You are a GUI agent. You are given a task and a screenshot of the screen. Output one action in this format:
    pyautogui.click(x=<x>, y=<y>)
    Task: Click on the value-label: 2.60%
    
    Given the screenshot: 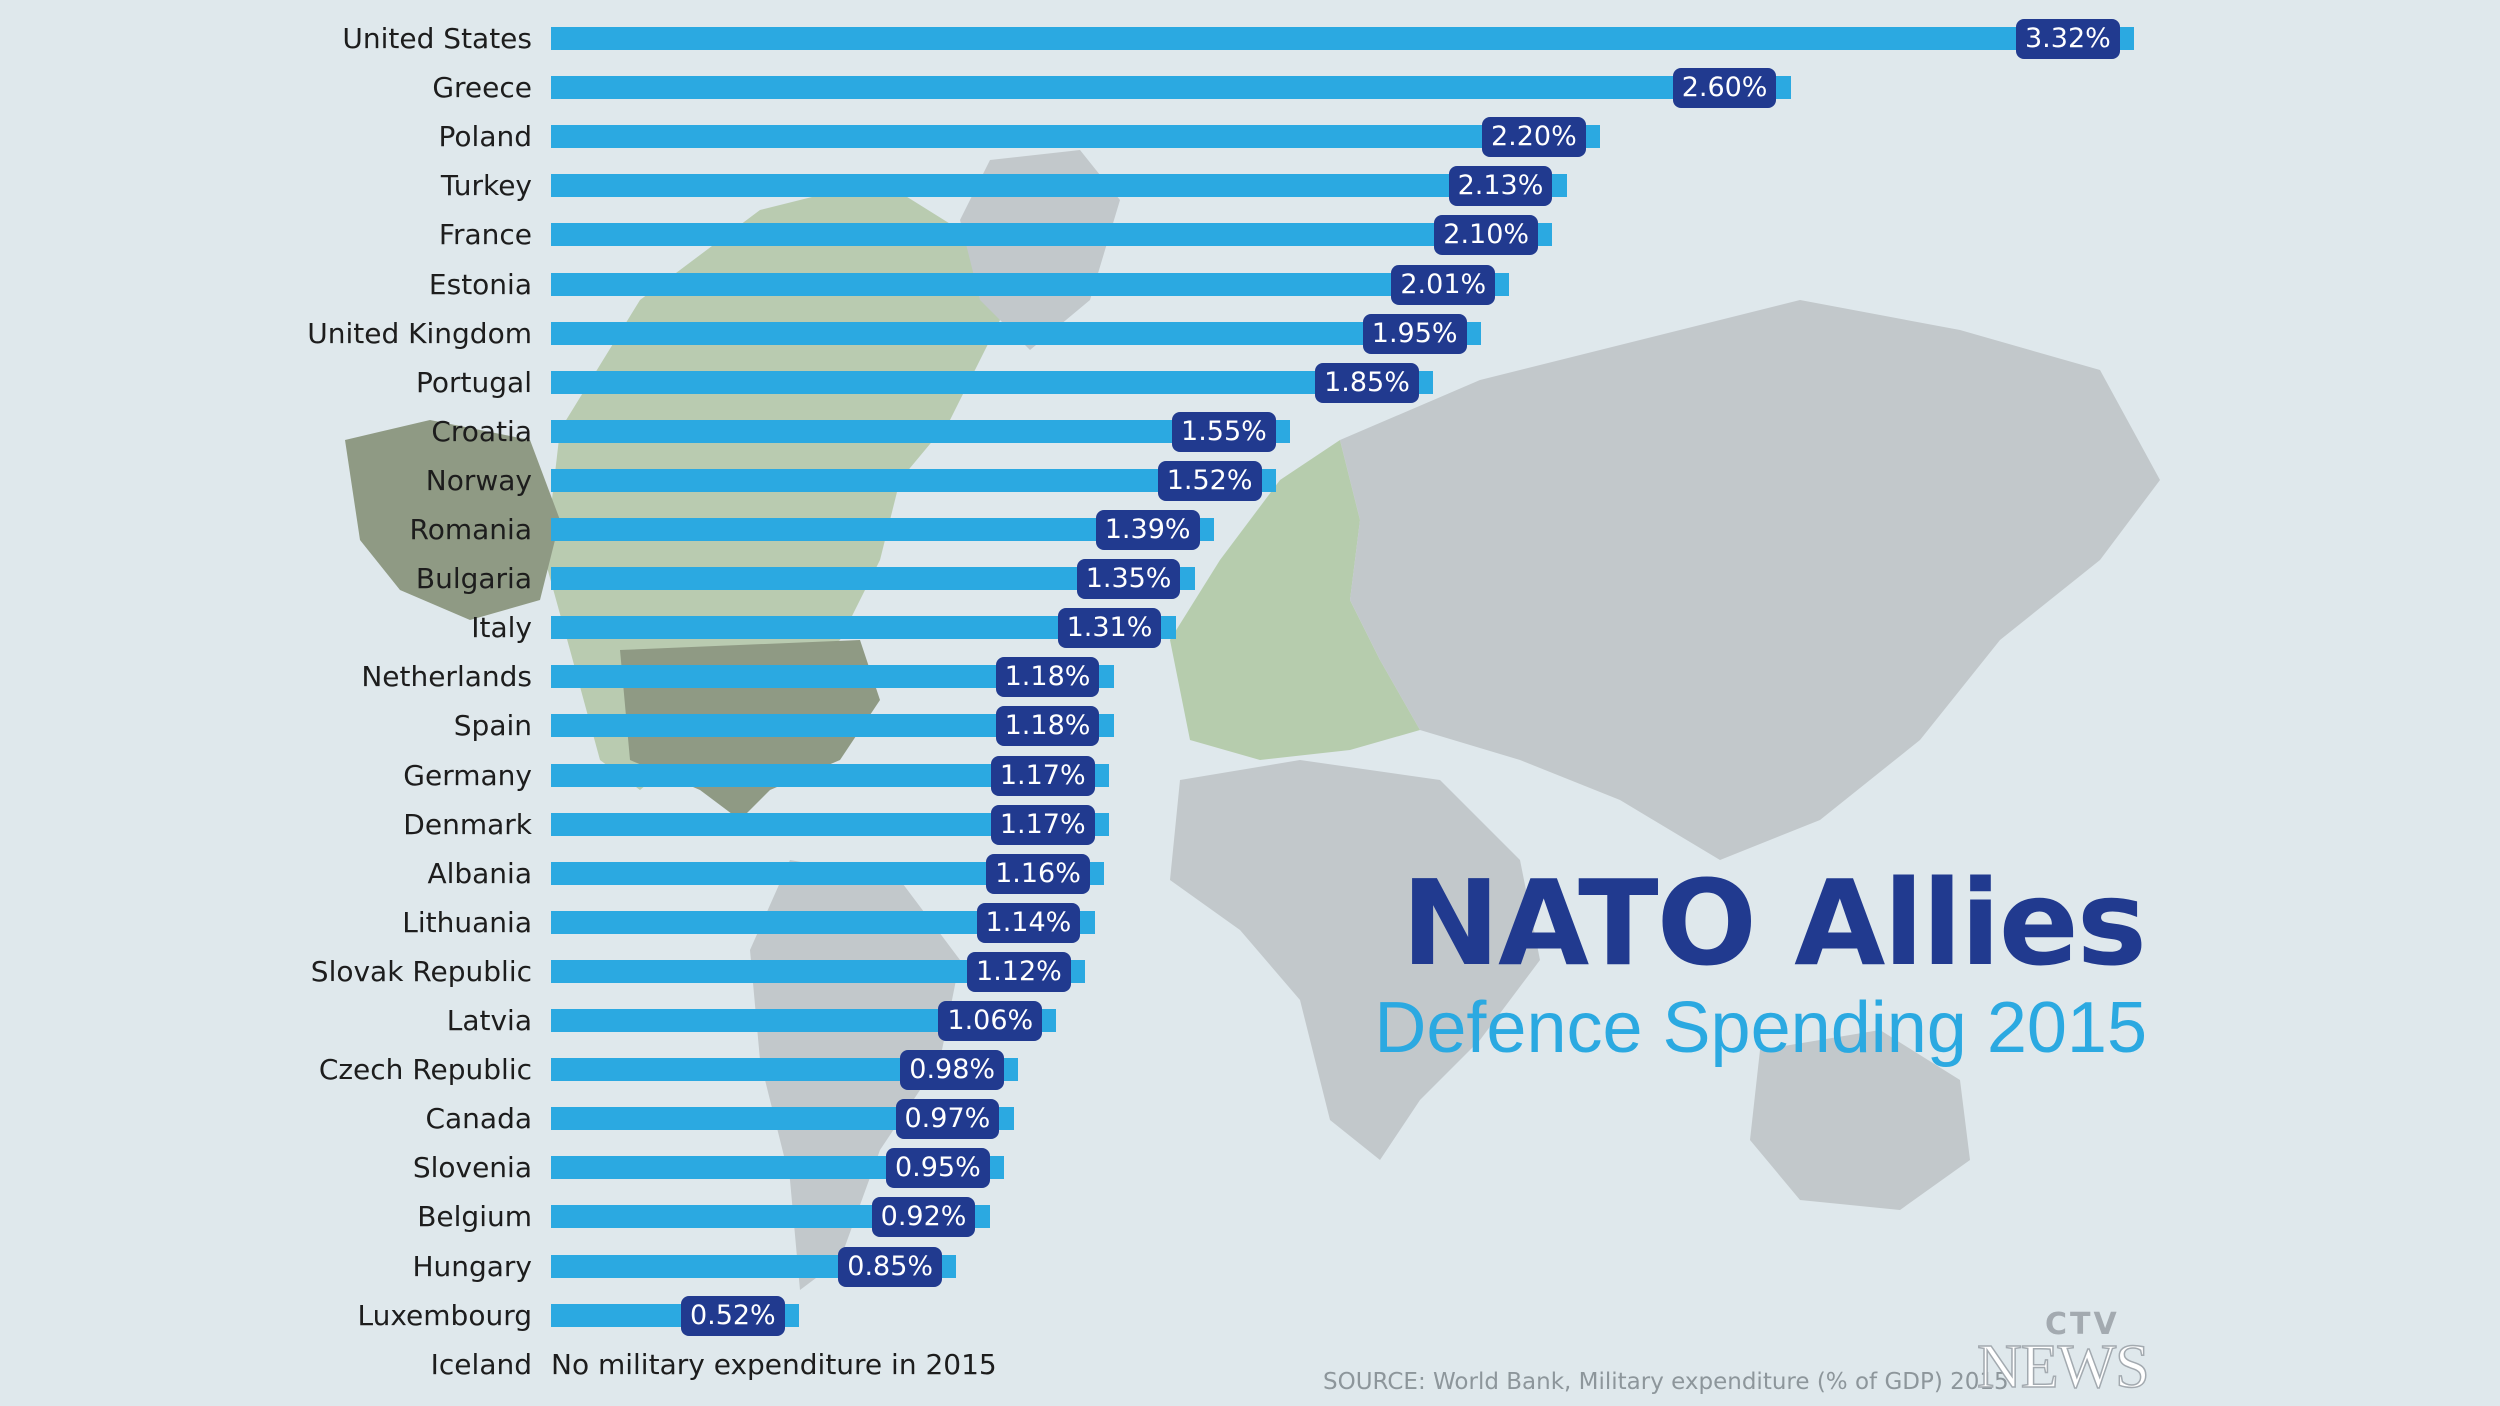 What is the action you would take?
    pyautogui.click(x=1724, y=88)
    